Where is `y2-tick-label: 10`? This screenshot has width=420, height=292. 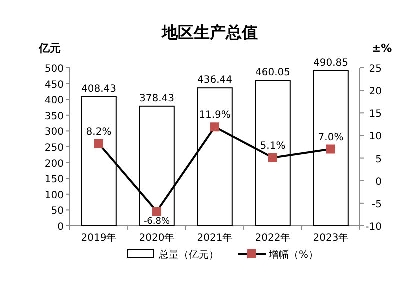 y2-tick-label: 10 is located at coordinates (375, 137).